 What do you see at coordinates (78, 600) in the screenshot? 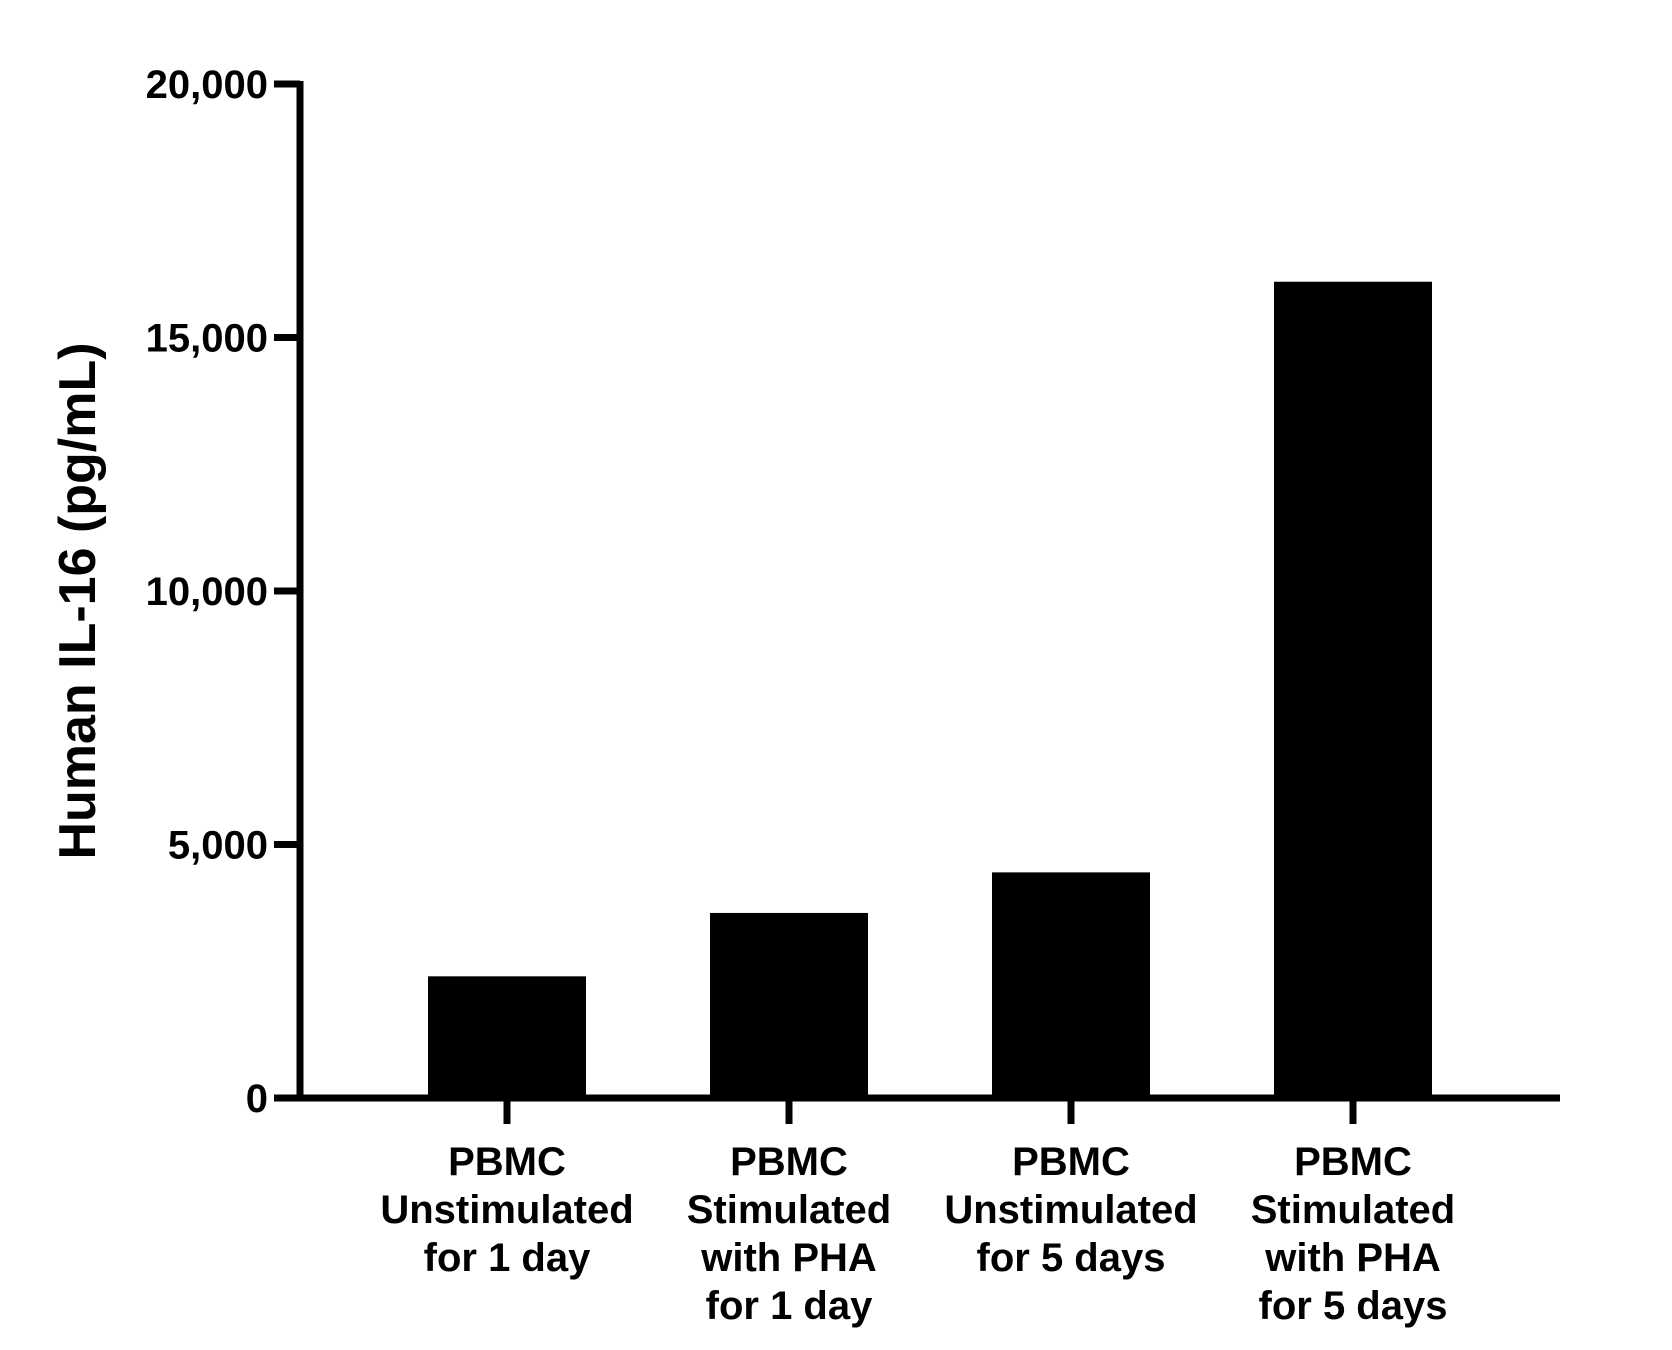
I see `y-axis-title: Human IL-16 (pg/mL)` at bounding box center [78, 600].